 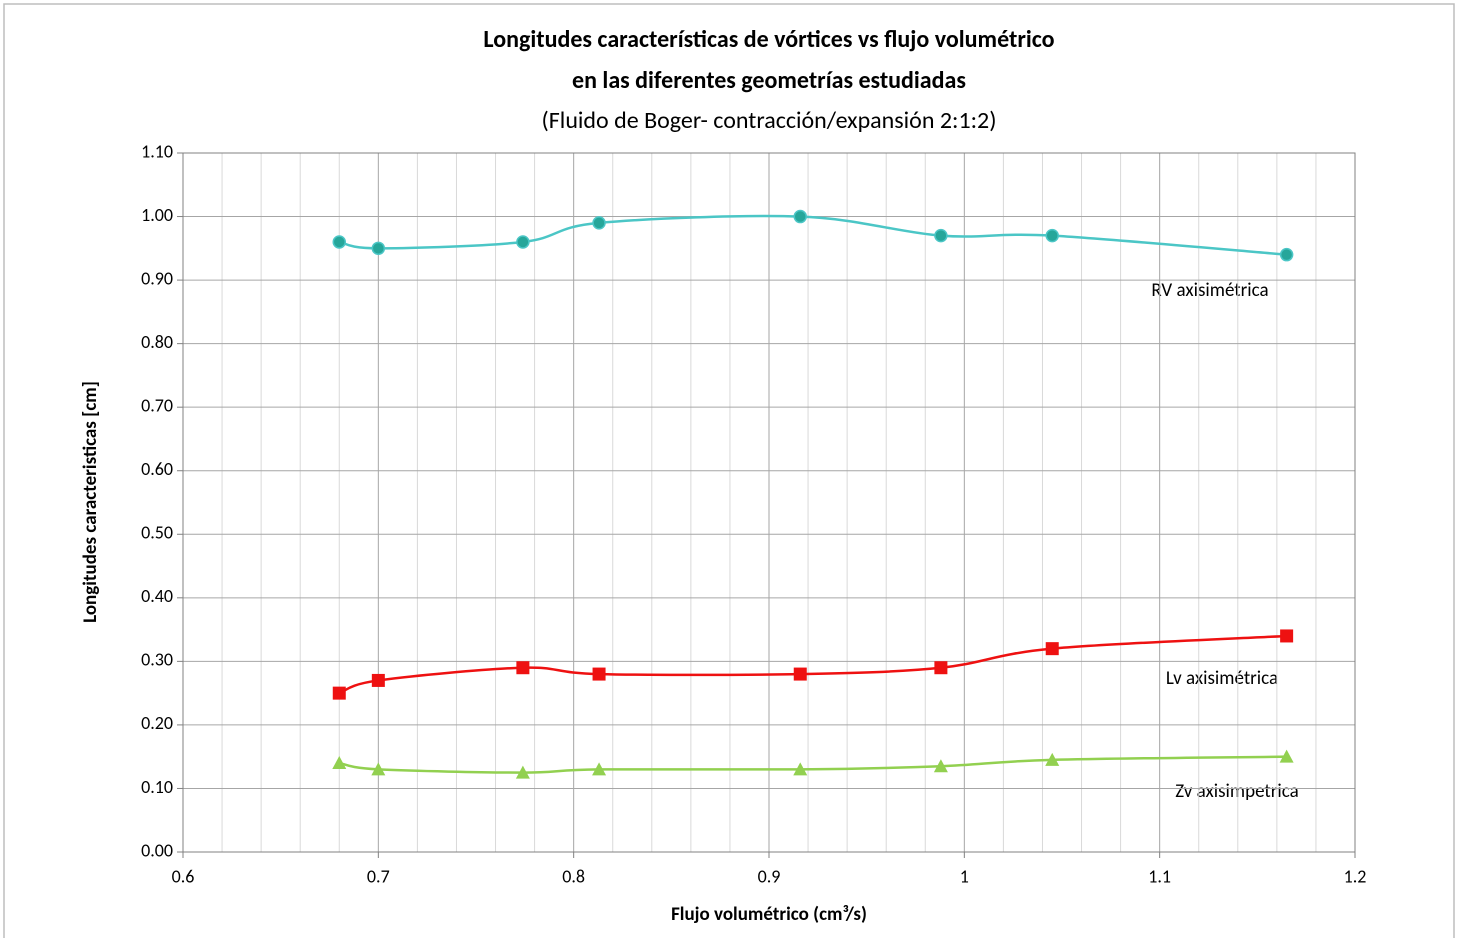 I want to click on series-line, so click(x=813, y=764).